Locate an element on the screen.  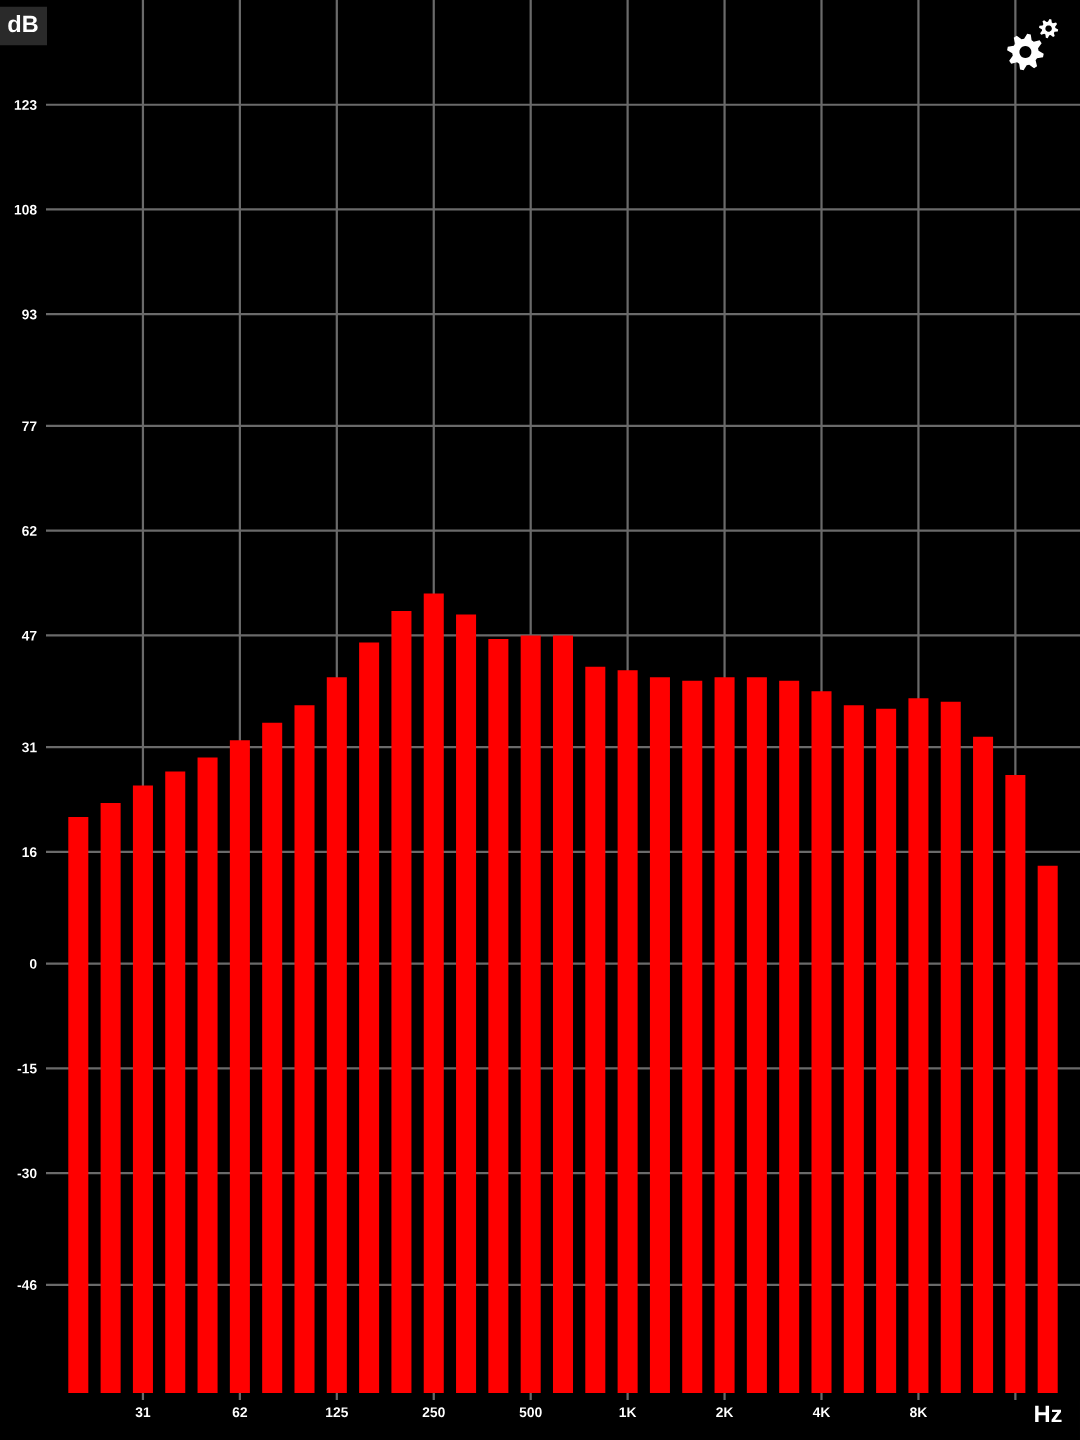
y-axis-title: dB is located at coordinates (23, 24).